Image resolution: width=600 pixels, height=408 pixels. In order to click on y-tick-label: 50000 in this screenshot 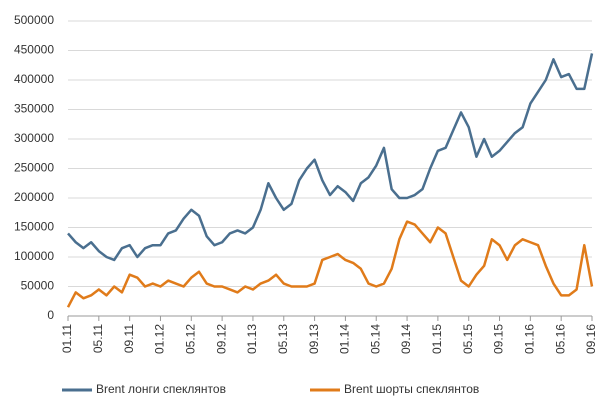, I will do `click(38, 286)`.